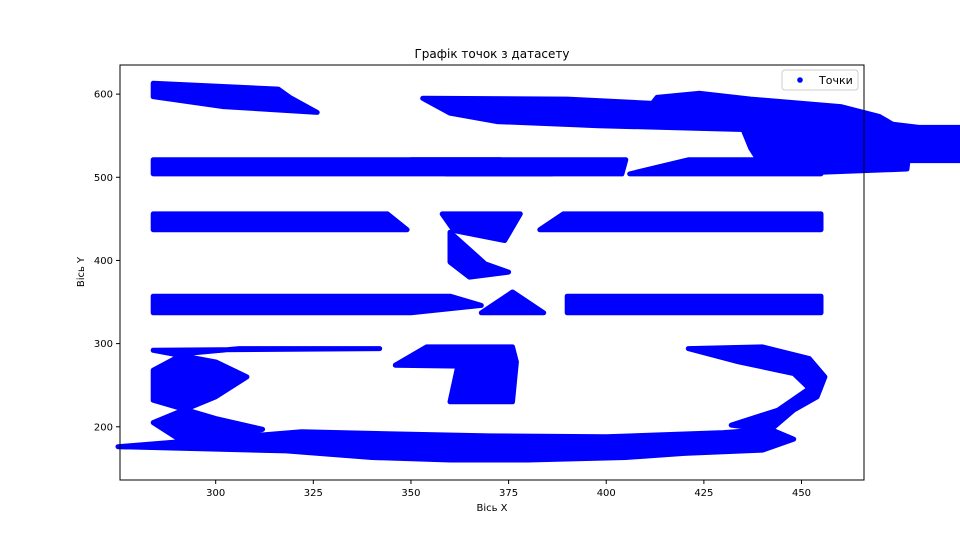 The image size is (960, 540). I want to click on x-axis: 300 325 350 375 400 425 450, so click(508, 489).